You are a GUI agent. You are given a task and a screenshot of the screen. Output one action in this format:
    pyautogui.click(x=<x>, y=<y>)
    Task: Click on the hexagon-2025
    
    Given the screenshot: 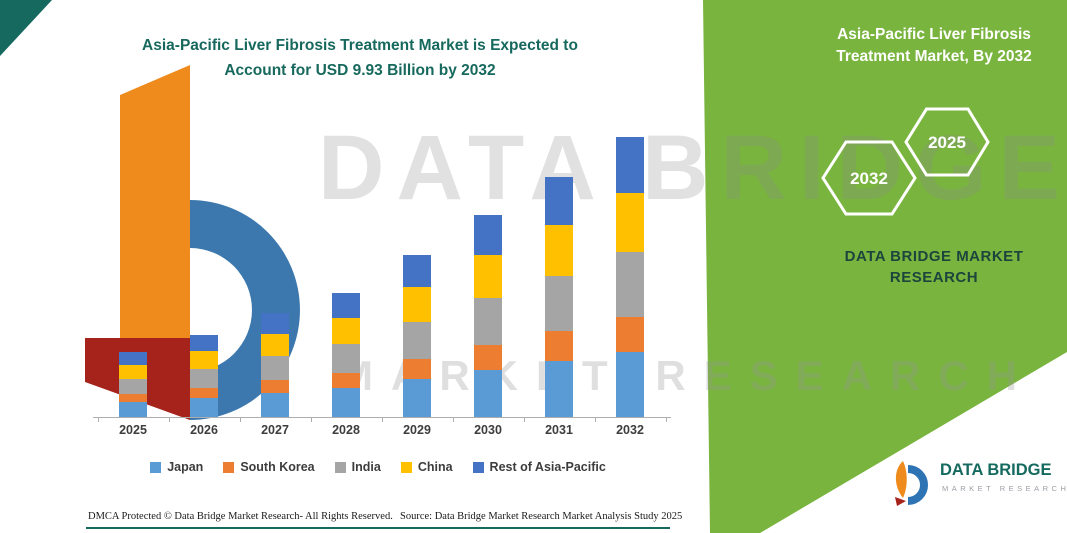 What is the action you would take?
    pyautogui.click(x=947, y=142)
    